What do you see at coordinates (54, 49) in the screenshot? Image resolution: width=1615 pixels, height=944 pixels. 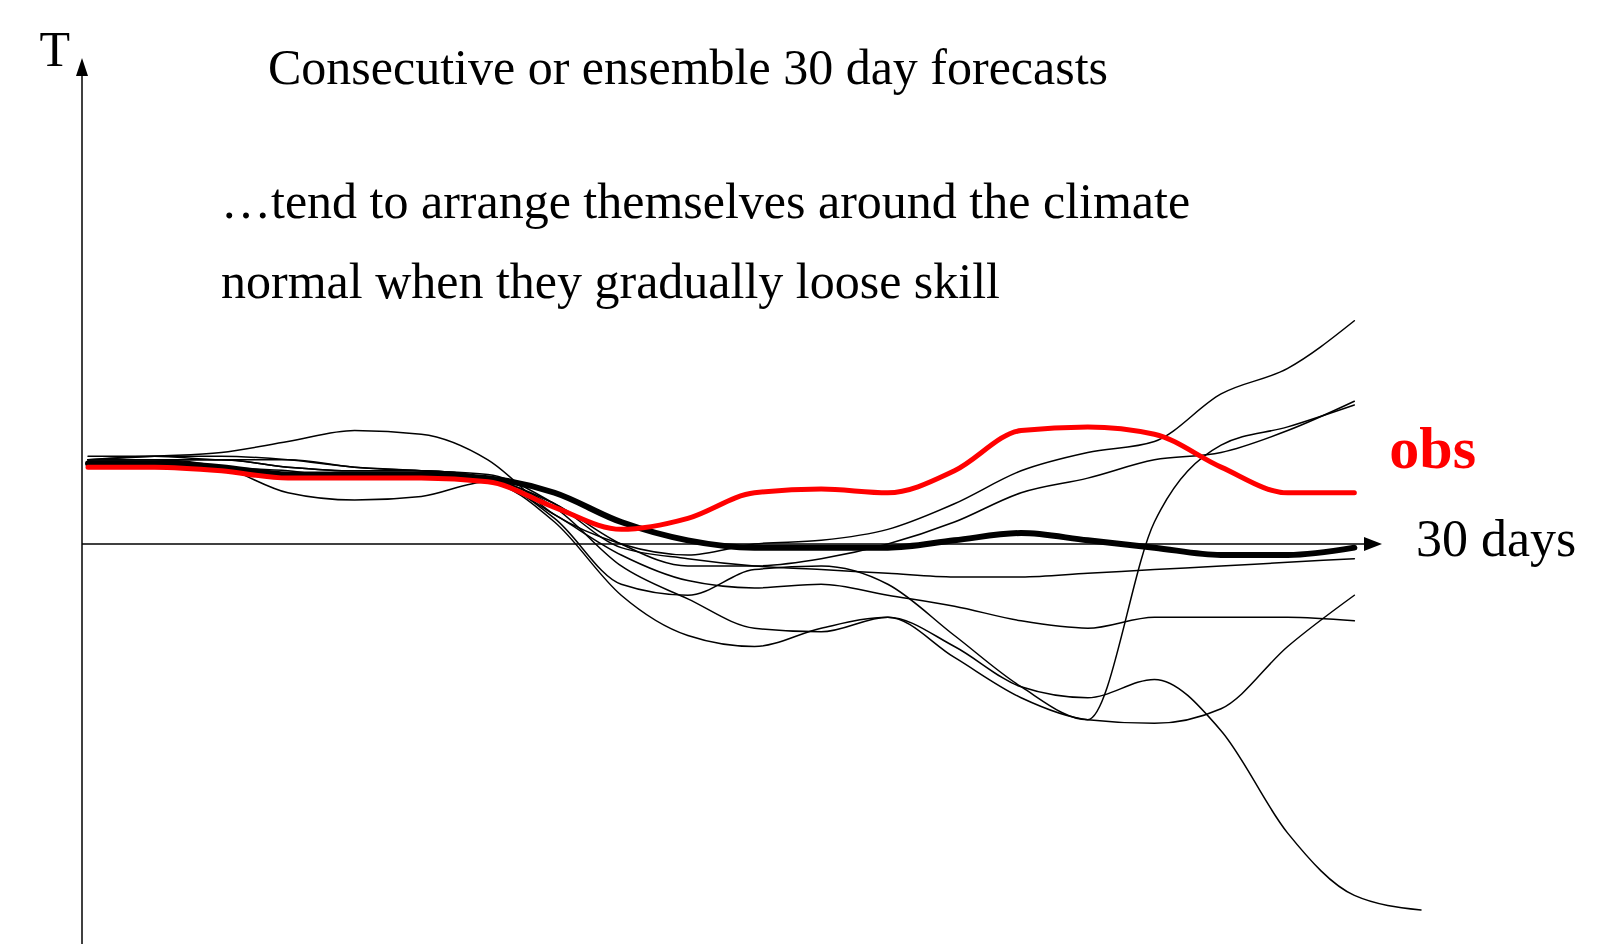 I see `y-axis-title: T` at bounding box center [54, 49].